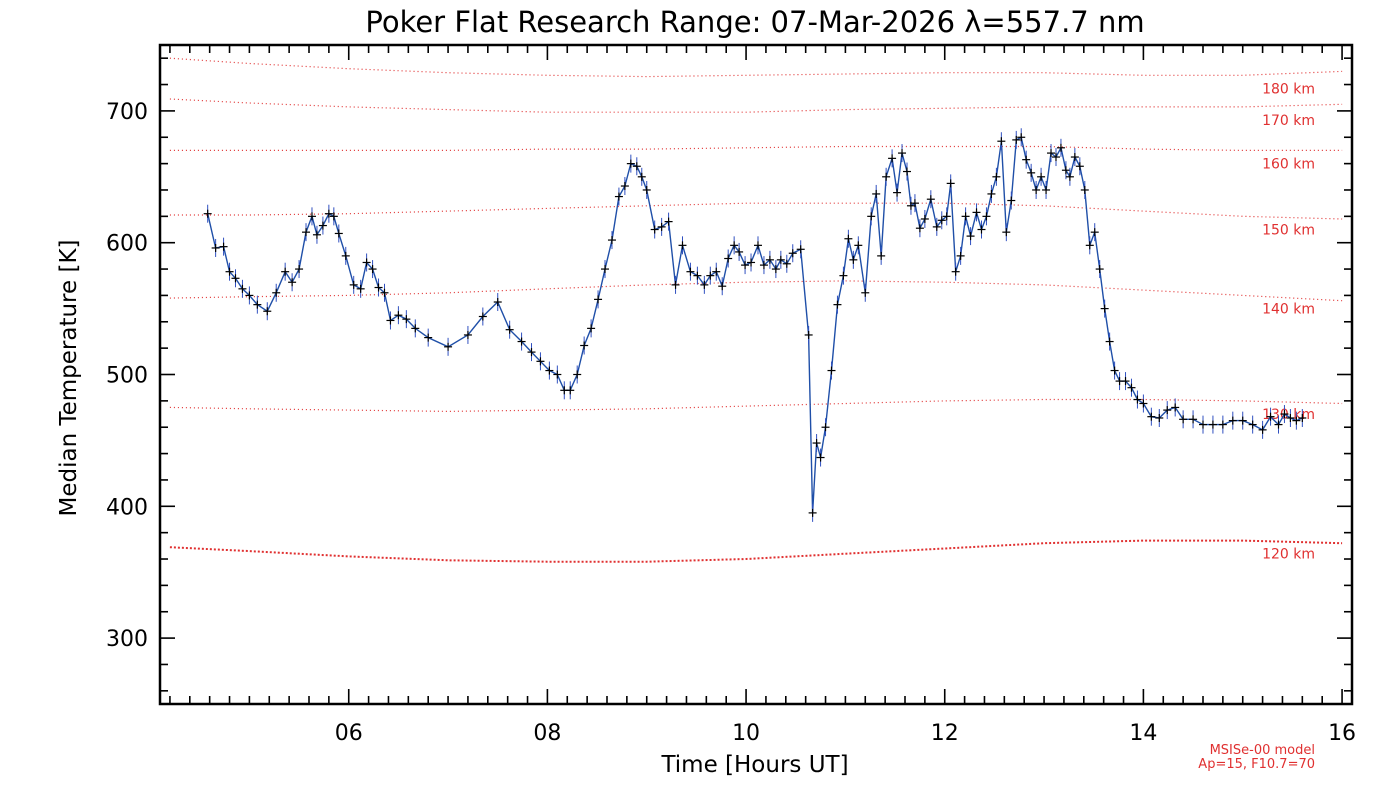 This screenshot has height=800, width=1400. Describe the element at coordinates (127, 376) in the screenshot. I see `y-tick-label: 500` at that location.